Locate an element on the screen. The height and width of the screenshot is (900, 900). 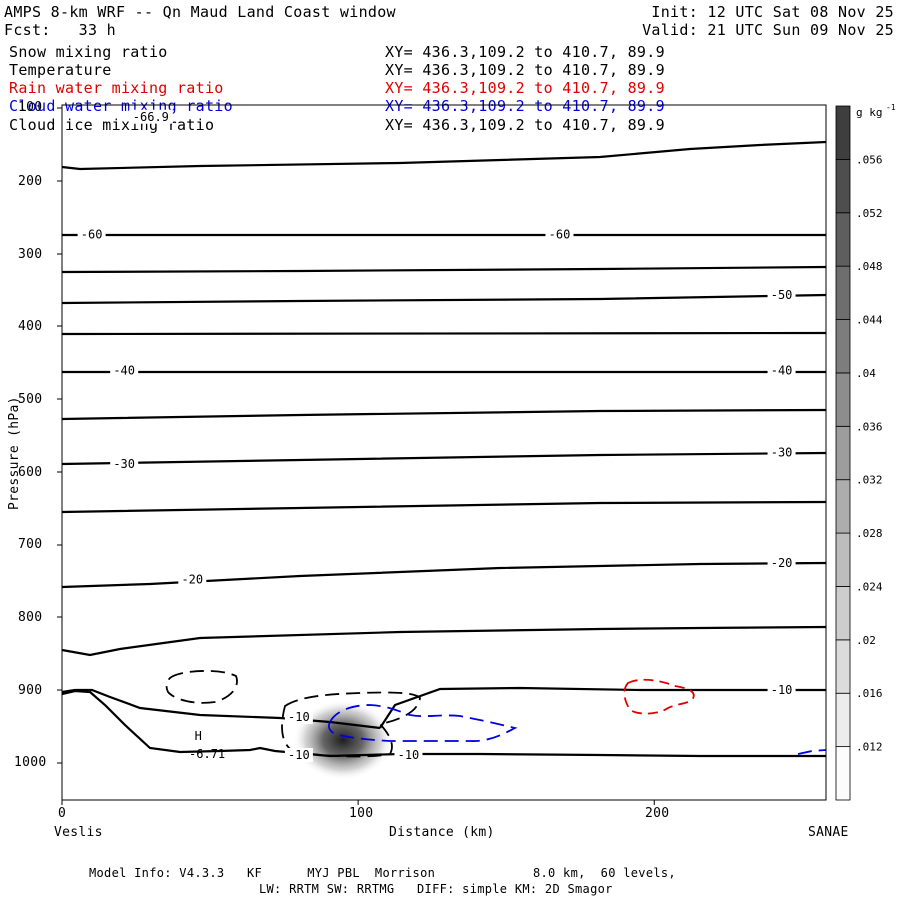
field-xy-cloud-water: XY= 436.3,109.2 to 410.7, 89.9 is located at coordinates (525, 106).